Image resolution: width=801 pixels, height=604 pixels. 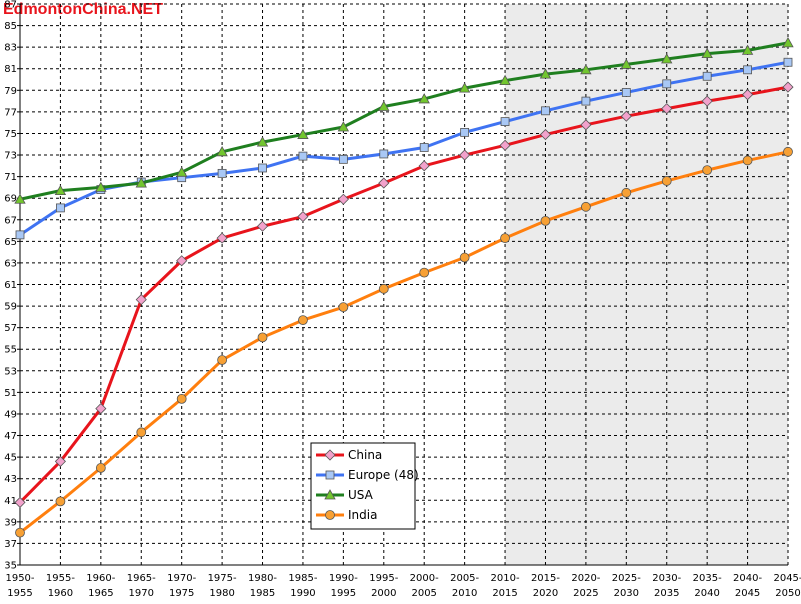 What do you see at coordinates (10, 285) in the screenshot?
I see `y-tick-label: 61` at bounding box center [10, 285].